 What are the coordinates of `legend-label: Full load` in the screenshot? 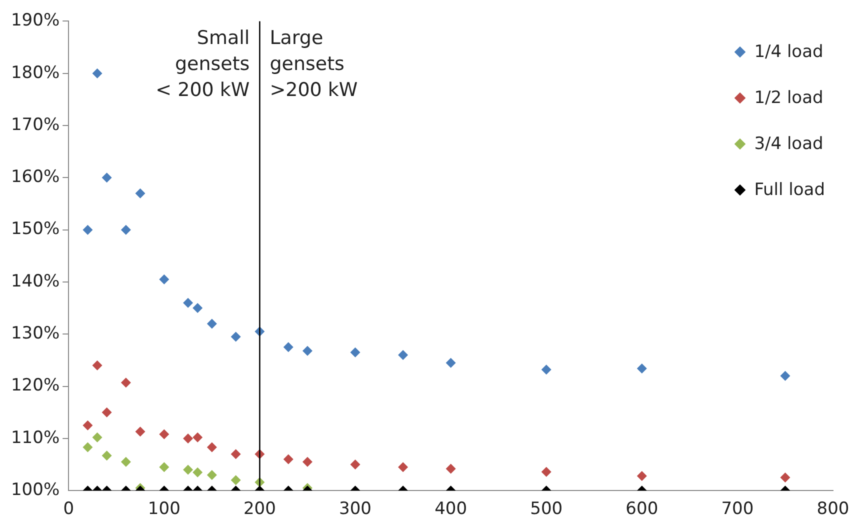 It's located at (789, 190).